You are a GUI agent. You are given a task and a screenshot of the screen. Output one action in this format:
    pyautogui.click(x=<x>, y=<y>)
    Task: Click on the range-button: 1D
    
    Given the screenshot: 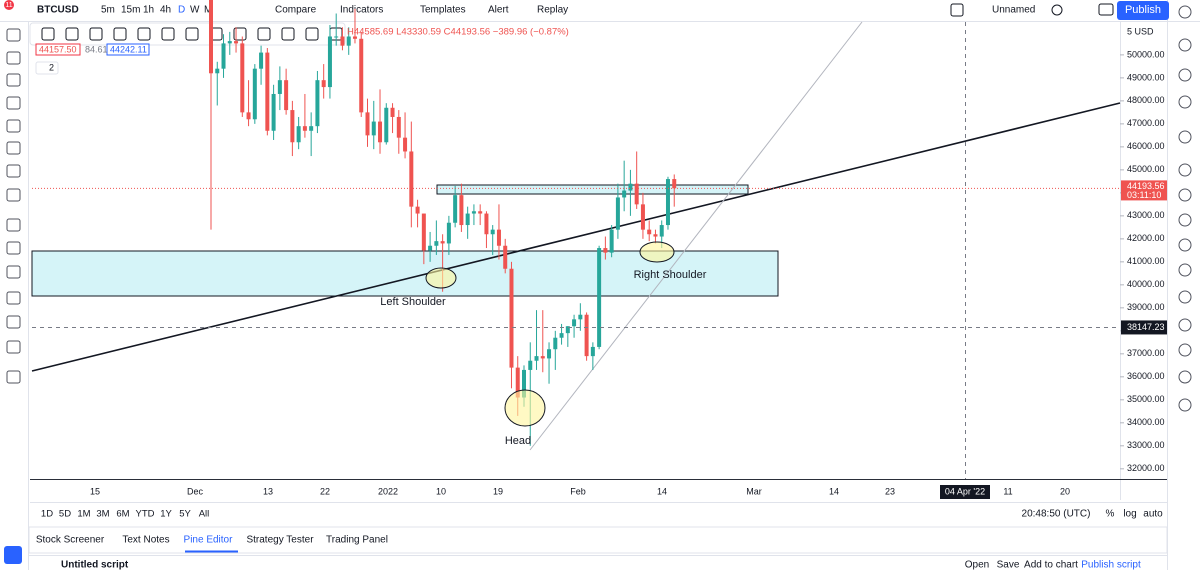 What is the action you would take?
    pyautogui.click(x=47, y=514)
    